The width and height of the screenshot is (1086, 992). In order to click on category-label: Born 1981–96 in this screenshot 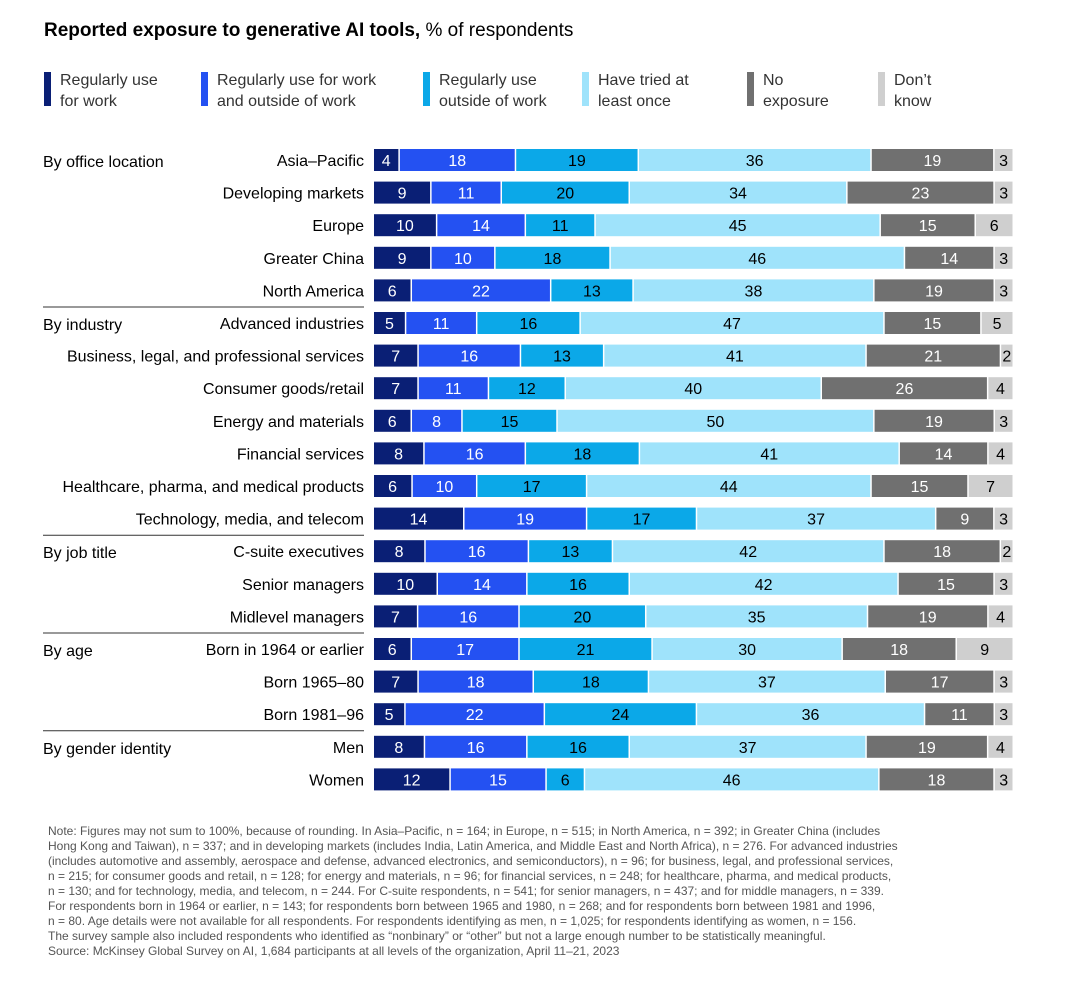, I will do `click(313, 715)`.